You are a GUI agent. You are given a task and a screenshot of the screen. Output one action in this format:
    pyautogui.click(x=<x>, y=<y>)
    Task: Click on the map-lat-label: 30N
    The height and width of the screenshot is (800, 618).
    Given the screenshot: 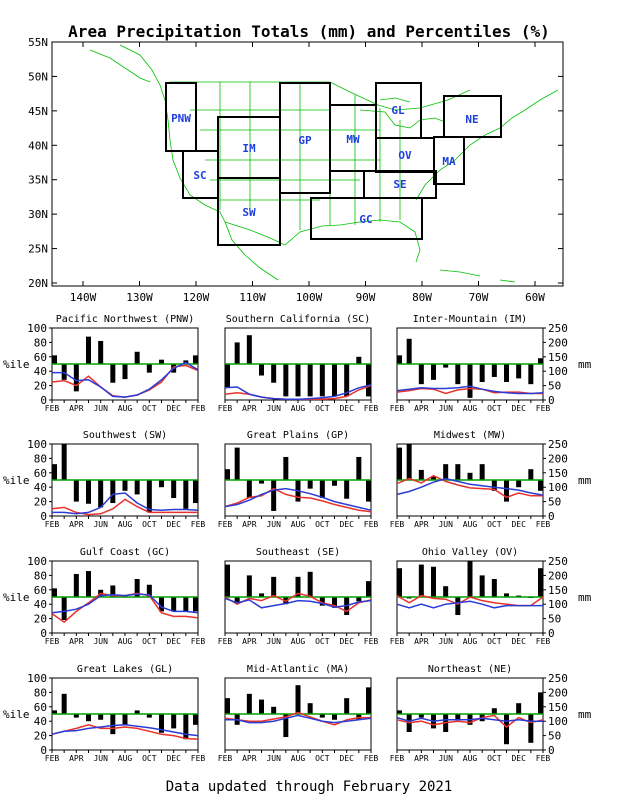 What is the action you would take?
    pyautogui.click(x=38, y=214)
    